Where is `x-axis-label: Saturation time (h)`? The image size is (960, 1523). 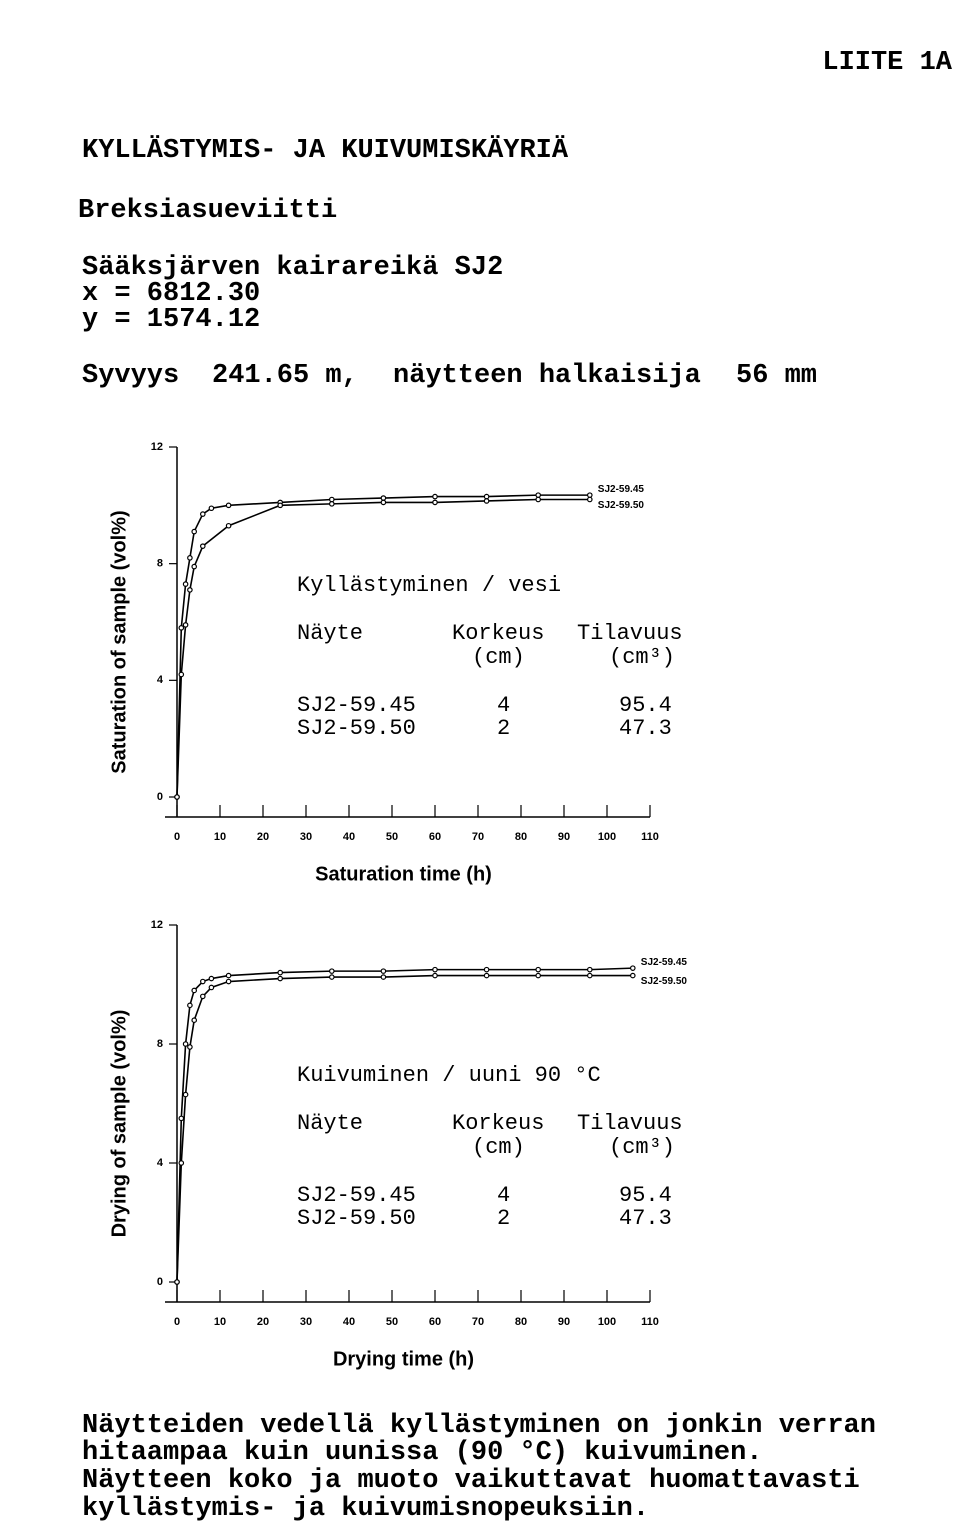
x-axis-label: Saturation time (h) is located at coordinates (403, 874).